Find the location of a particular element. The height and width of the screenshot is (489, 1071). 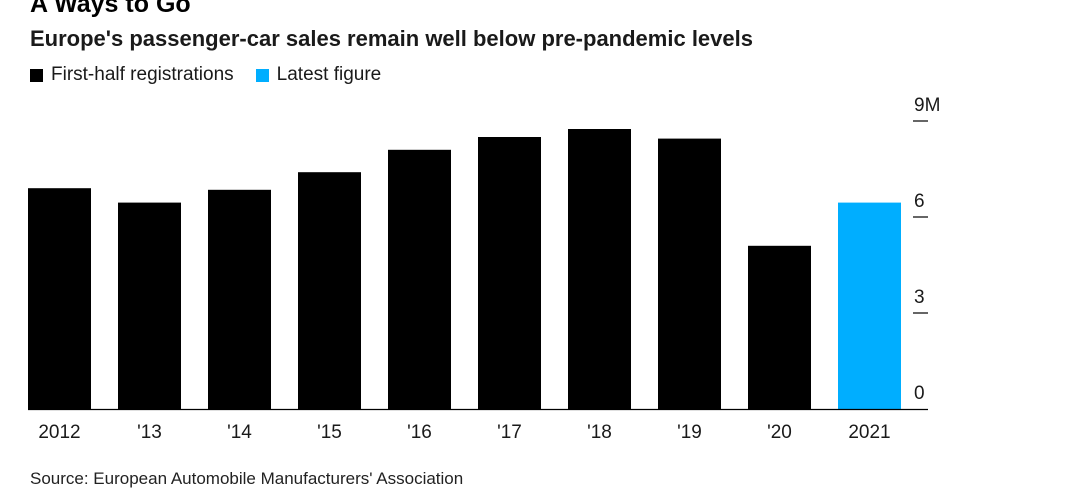

x-tick-label: '18 is located at coordinates (599, 432).